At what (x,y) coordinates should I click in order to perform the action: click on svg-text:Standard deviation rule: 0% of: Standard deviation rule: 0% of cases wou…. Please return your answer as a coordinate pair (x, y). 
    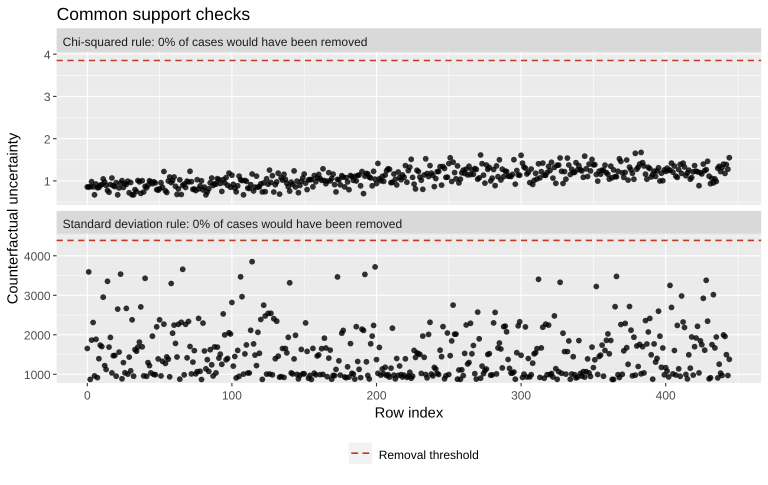
    Looking at the image, I should click on (233, 224).